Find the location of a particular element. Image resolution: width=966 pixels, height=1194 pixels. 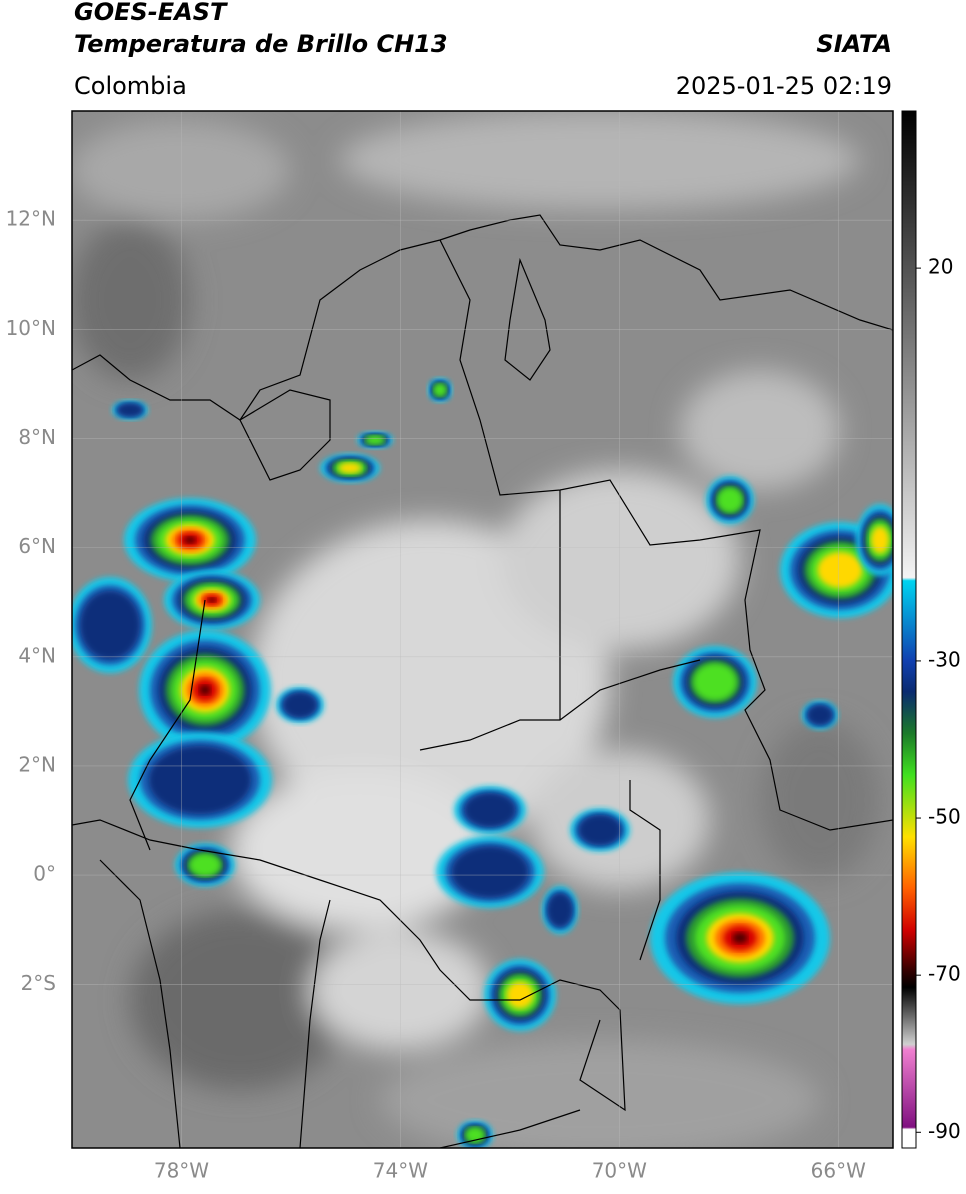

colorbar-label: -50 is located at coordinates (944, 817).